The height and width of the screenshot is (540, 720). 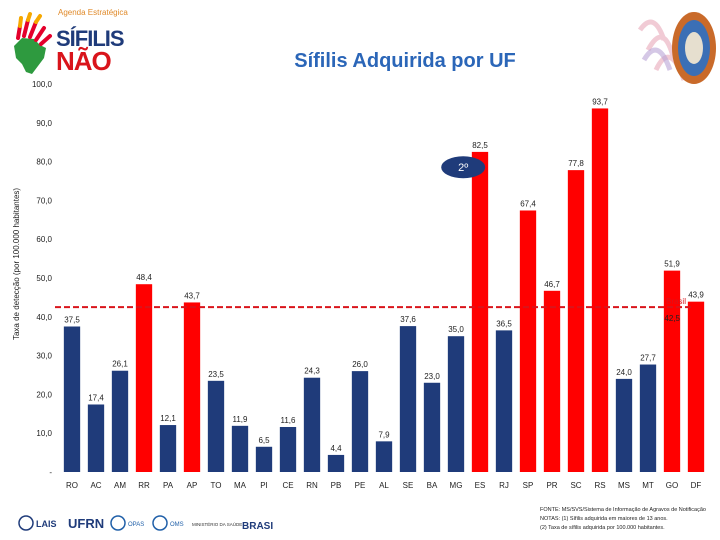 What do you see at coordinates (600, 290) in the screenshot?
I see `bar-RS` at bounding box center [600, 290].